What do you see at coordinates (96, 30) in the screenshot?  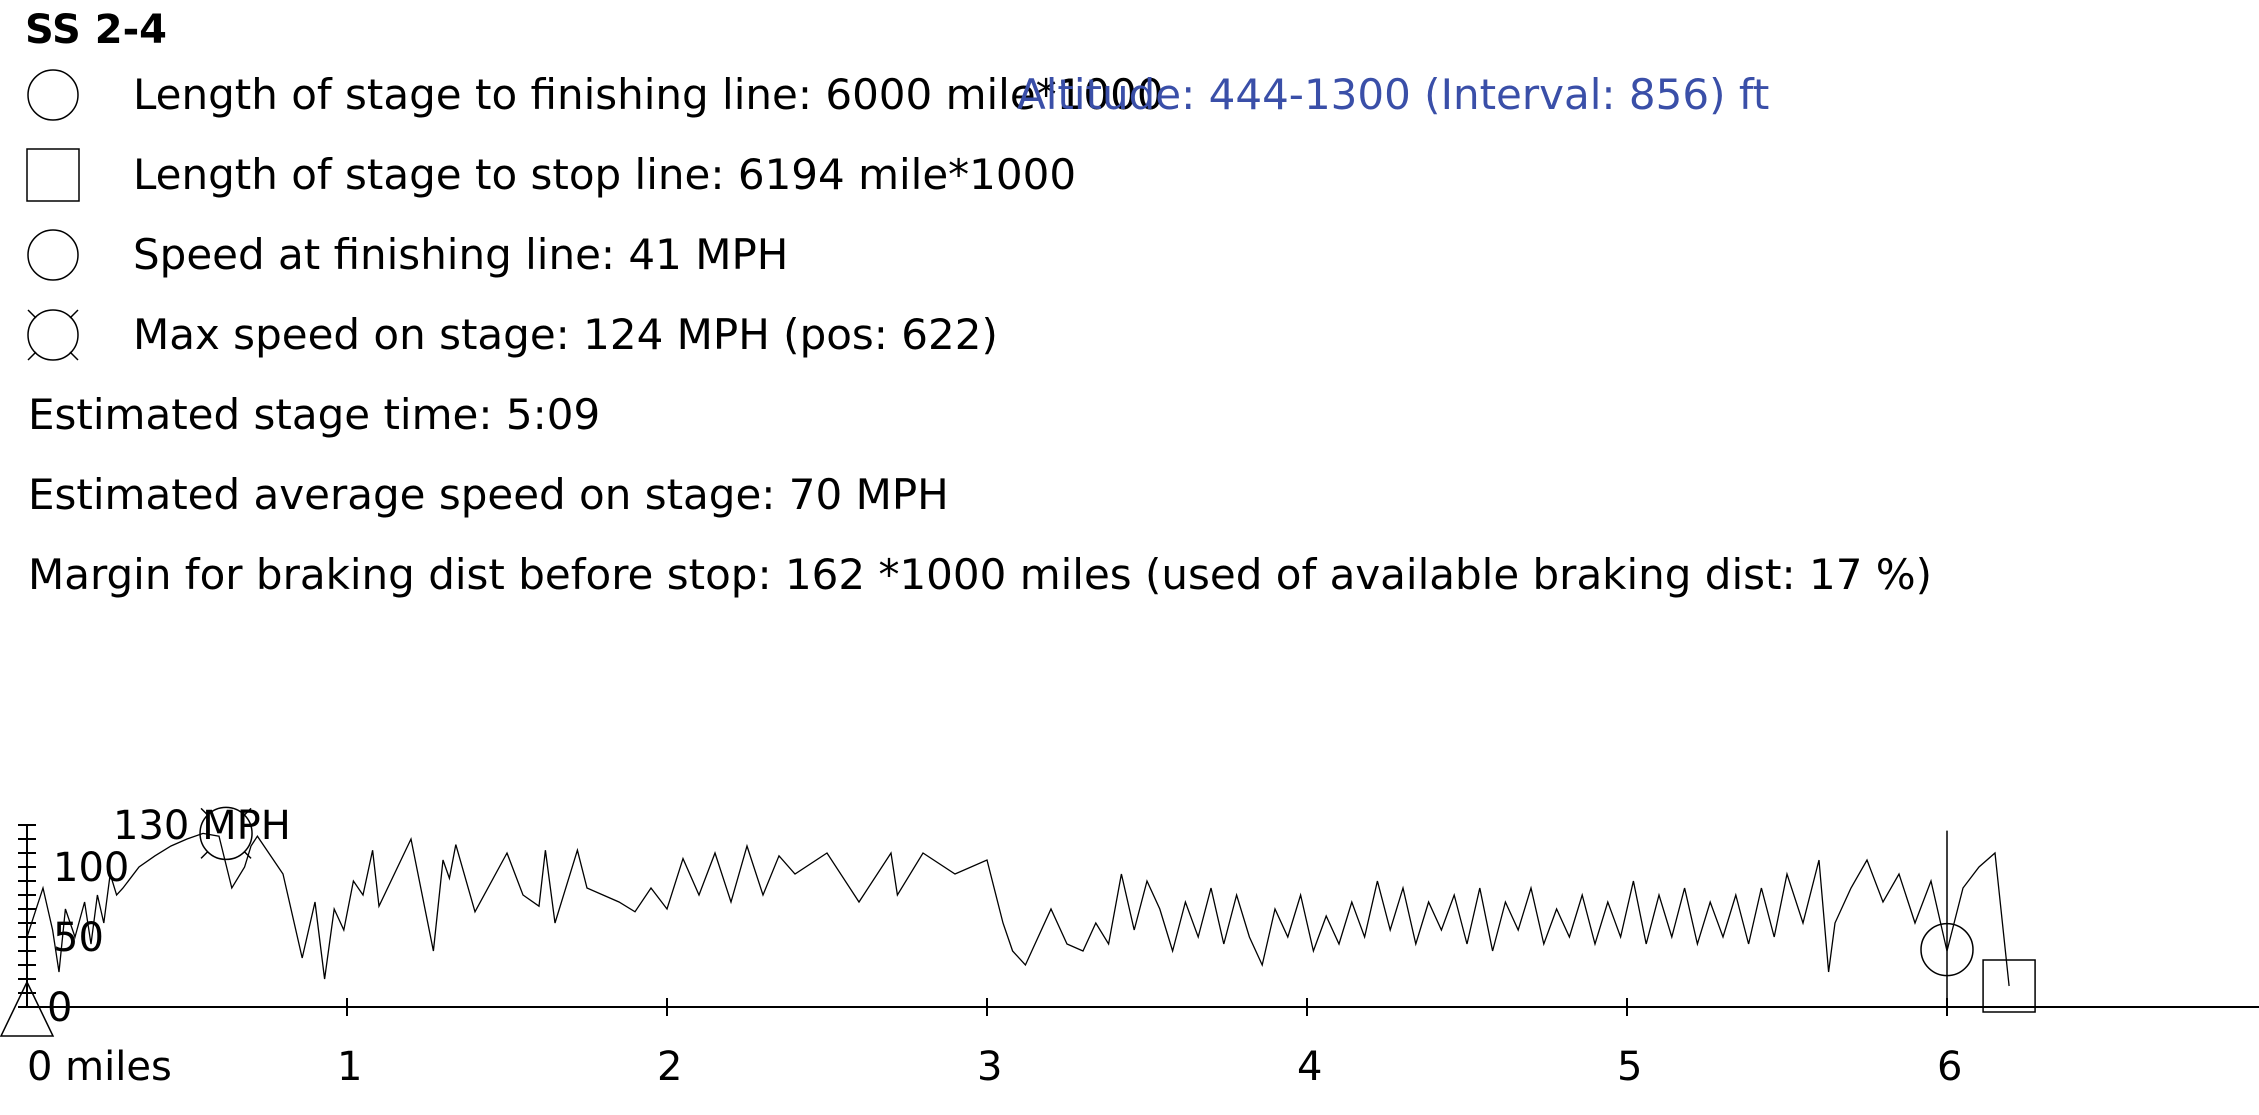 I see `stage-title: SS 2-4` at bounding box center [96, 30].